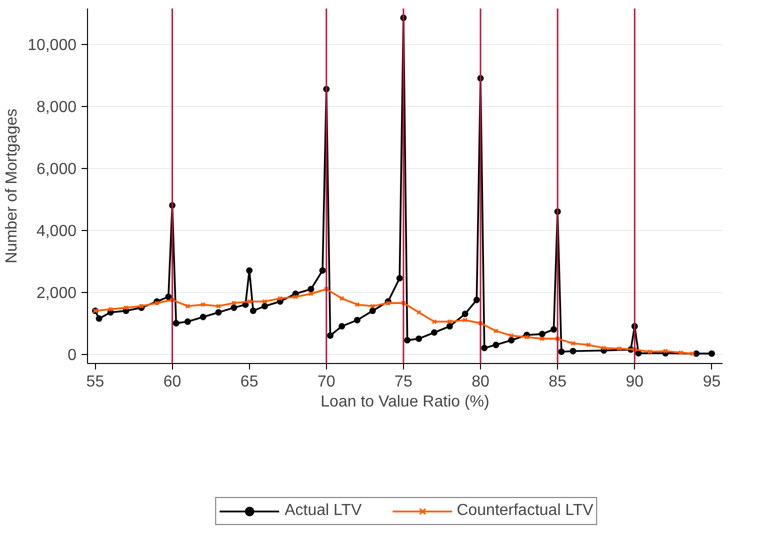 The image size is (758, 535). I want to click on x-tick-label: 65, so click(249, 382).